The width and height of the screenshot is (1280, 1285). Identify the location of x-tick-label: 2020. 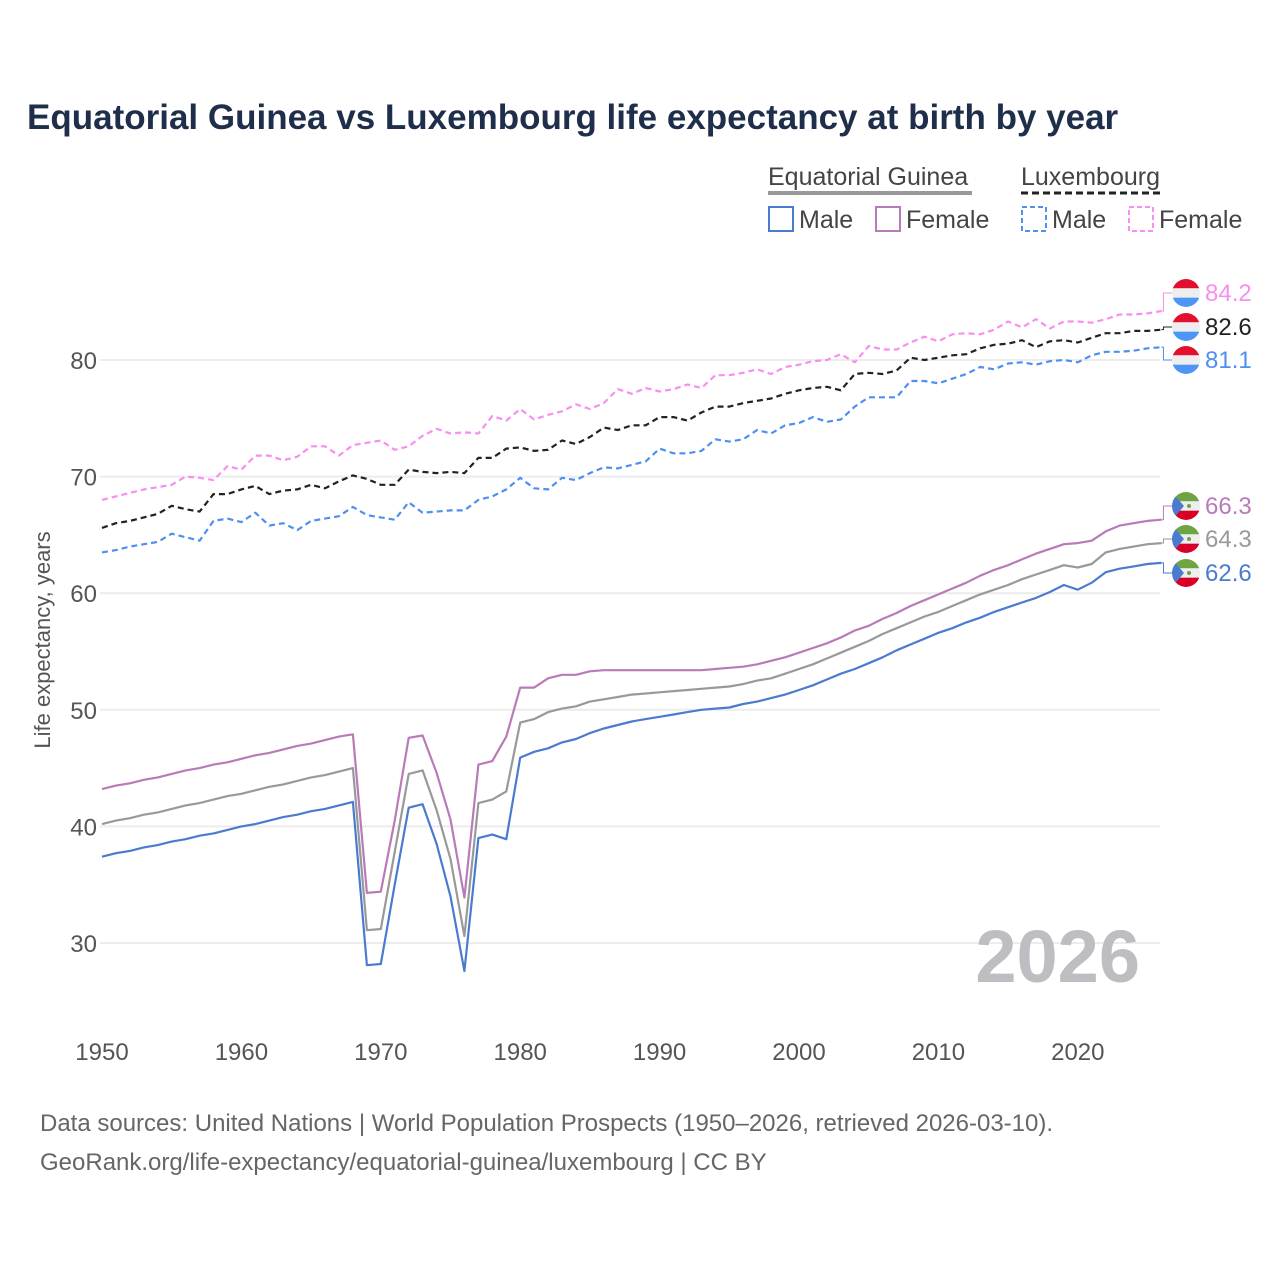
(1077, 1052).